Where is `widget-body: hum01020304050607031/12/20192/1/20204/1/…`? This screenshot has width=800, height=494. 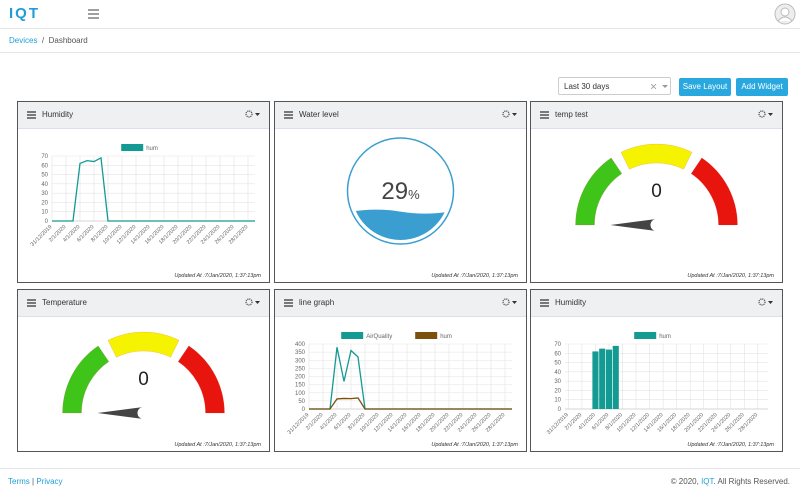 widget-body: hum01020304050607031/12/20192/1/20204/1/… is located at coordinates (142, 196).